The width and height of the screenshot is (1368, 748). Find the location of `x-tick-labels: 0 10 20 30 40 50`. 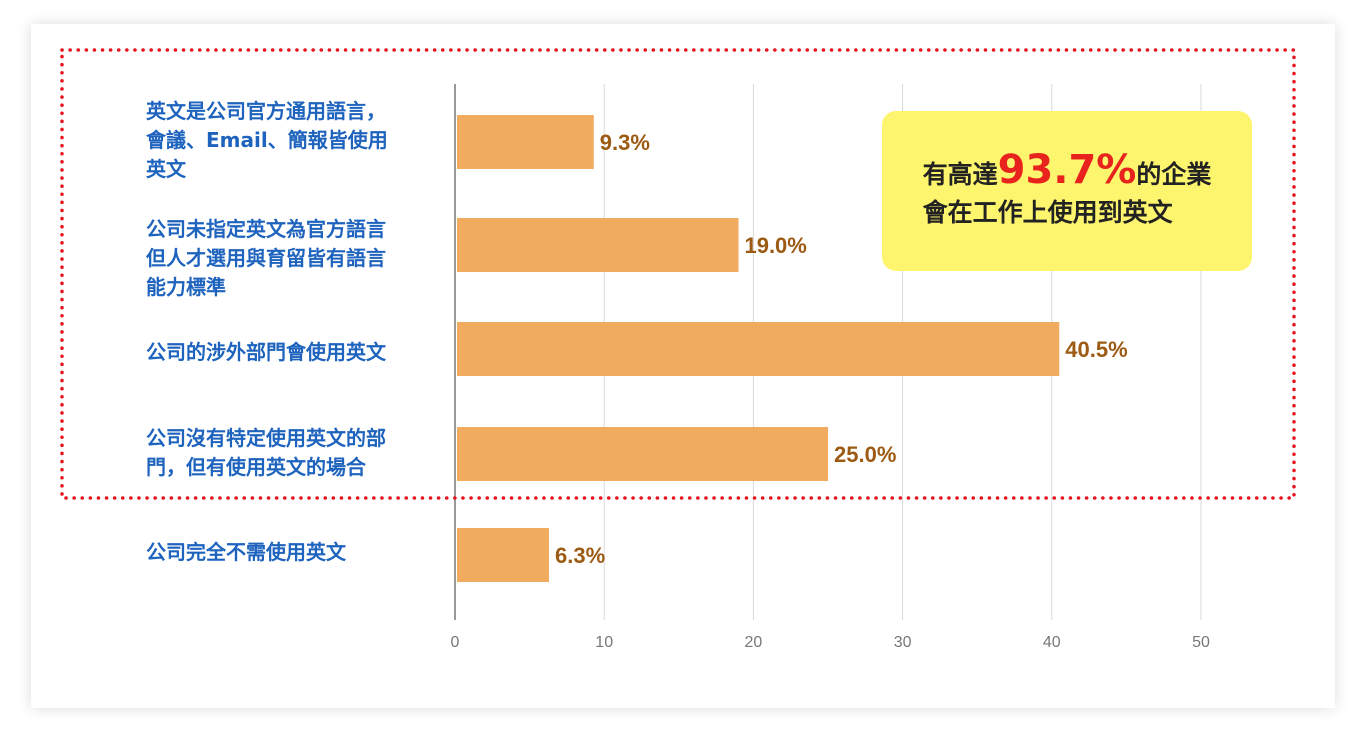

x-tick-labels: 0 10 20 30 40 50 is located at coordinates (830, 642).